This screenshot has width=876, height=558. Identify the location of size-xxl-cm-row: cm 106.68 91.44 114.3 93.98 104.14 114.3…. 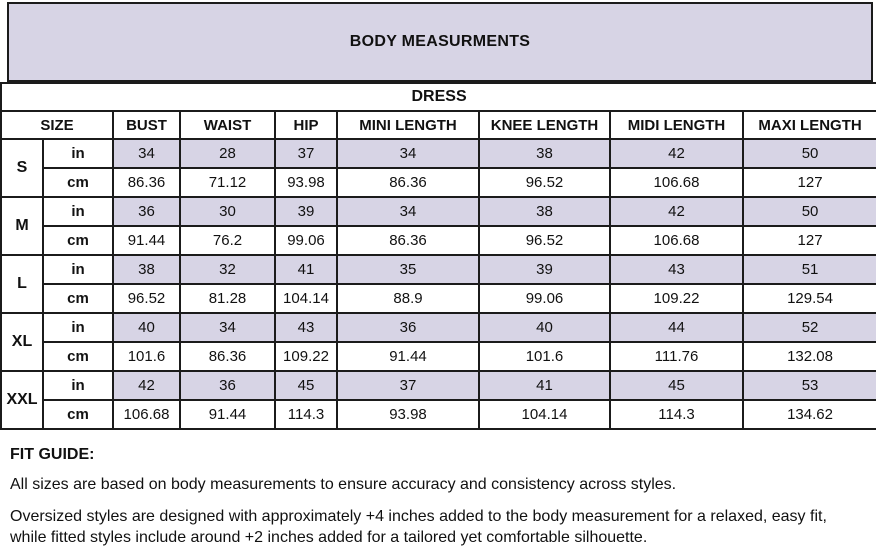
(438, 414).